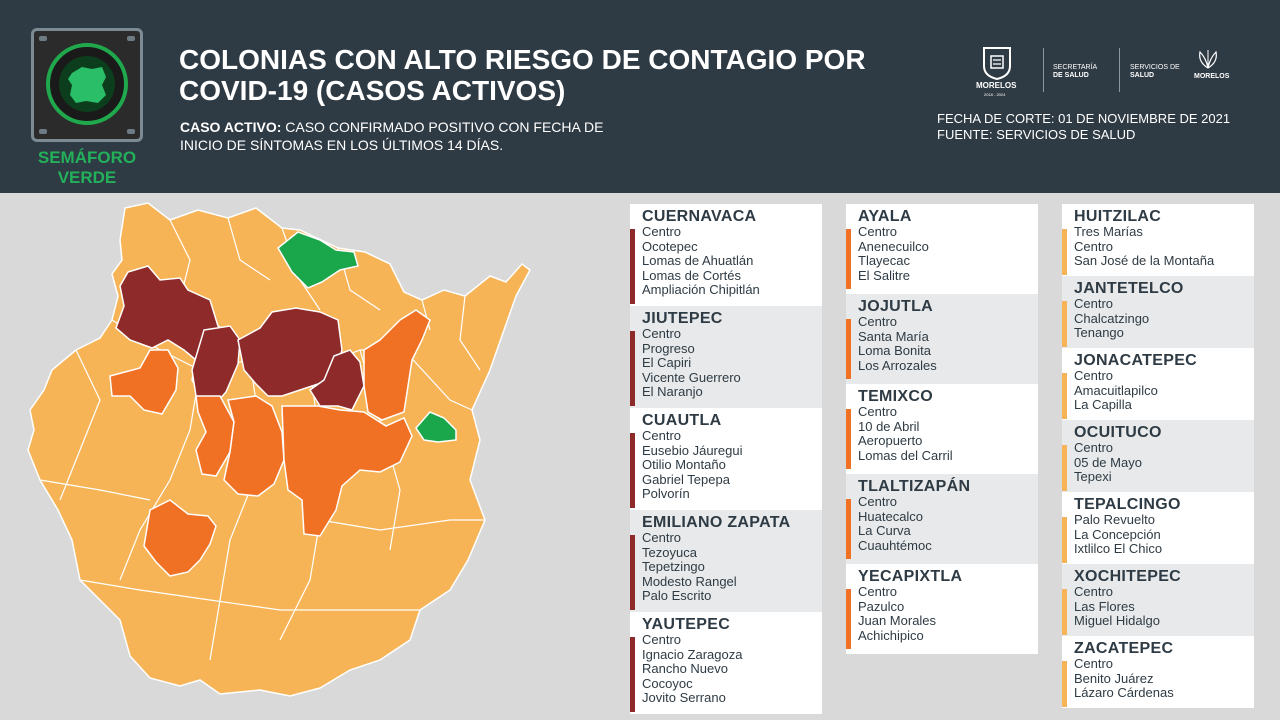 The width and height of the screenshot is (1280, 720). Describe the element at coordinates (995, 94) in the screenshot. I see `morelos-logo-years: 2018 - 2024` at that location.